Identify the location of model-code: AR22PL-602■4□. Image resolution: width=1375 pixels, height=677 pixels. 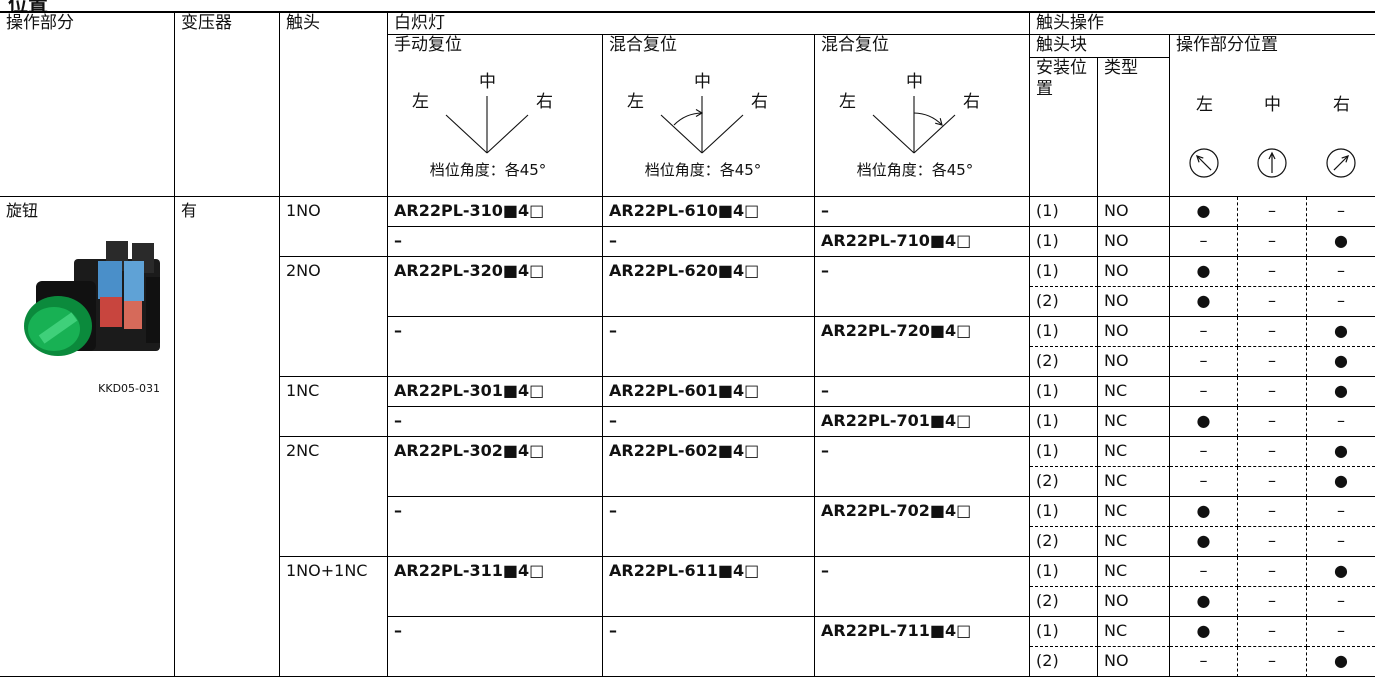
(709, 467).